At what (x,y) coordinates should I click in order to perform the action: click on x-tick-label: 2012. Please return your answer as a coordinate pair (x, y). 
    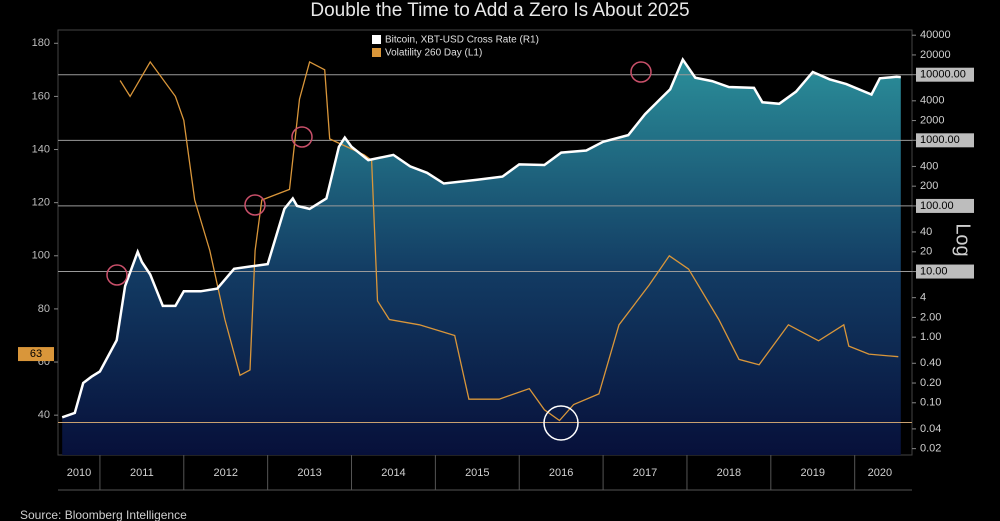
    Looking at the image, I should click on (225, 473).